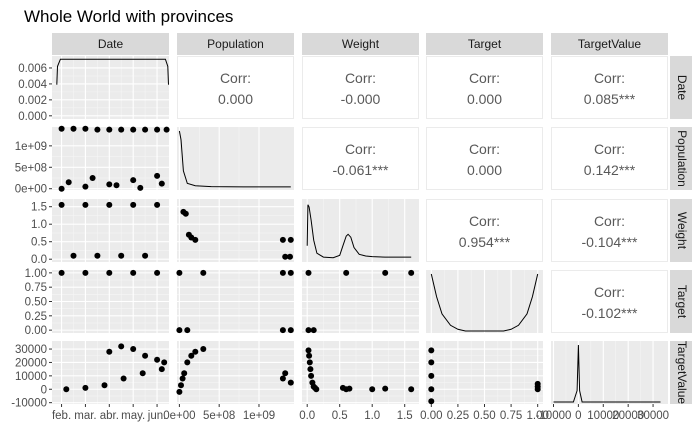 The image size is (700, 432). Describe the element at coordinates (458, 416) in the screenshot. I see `x-tick-label: 0.25` at that location.